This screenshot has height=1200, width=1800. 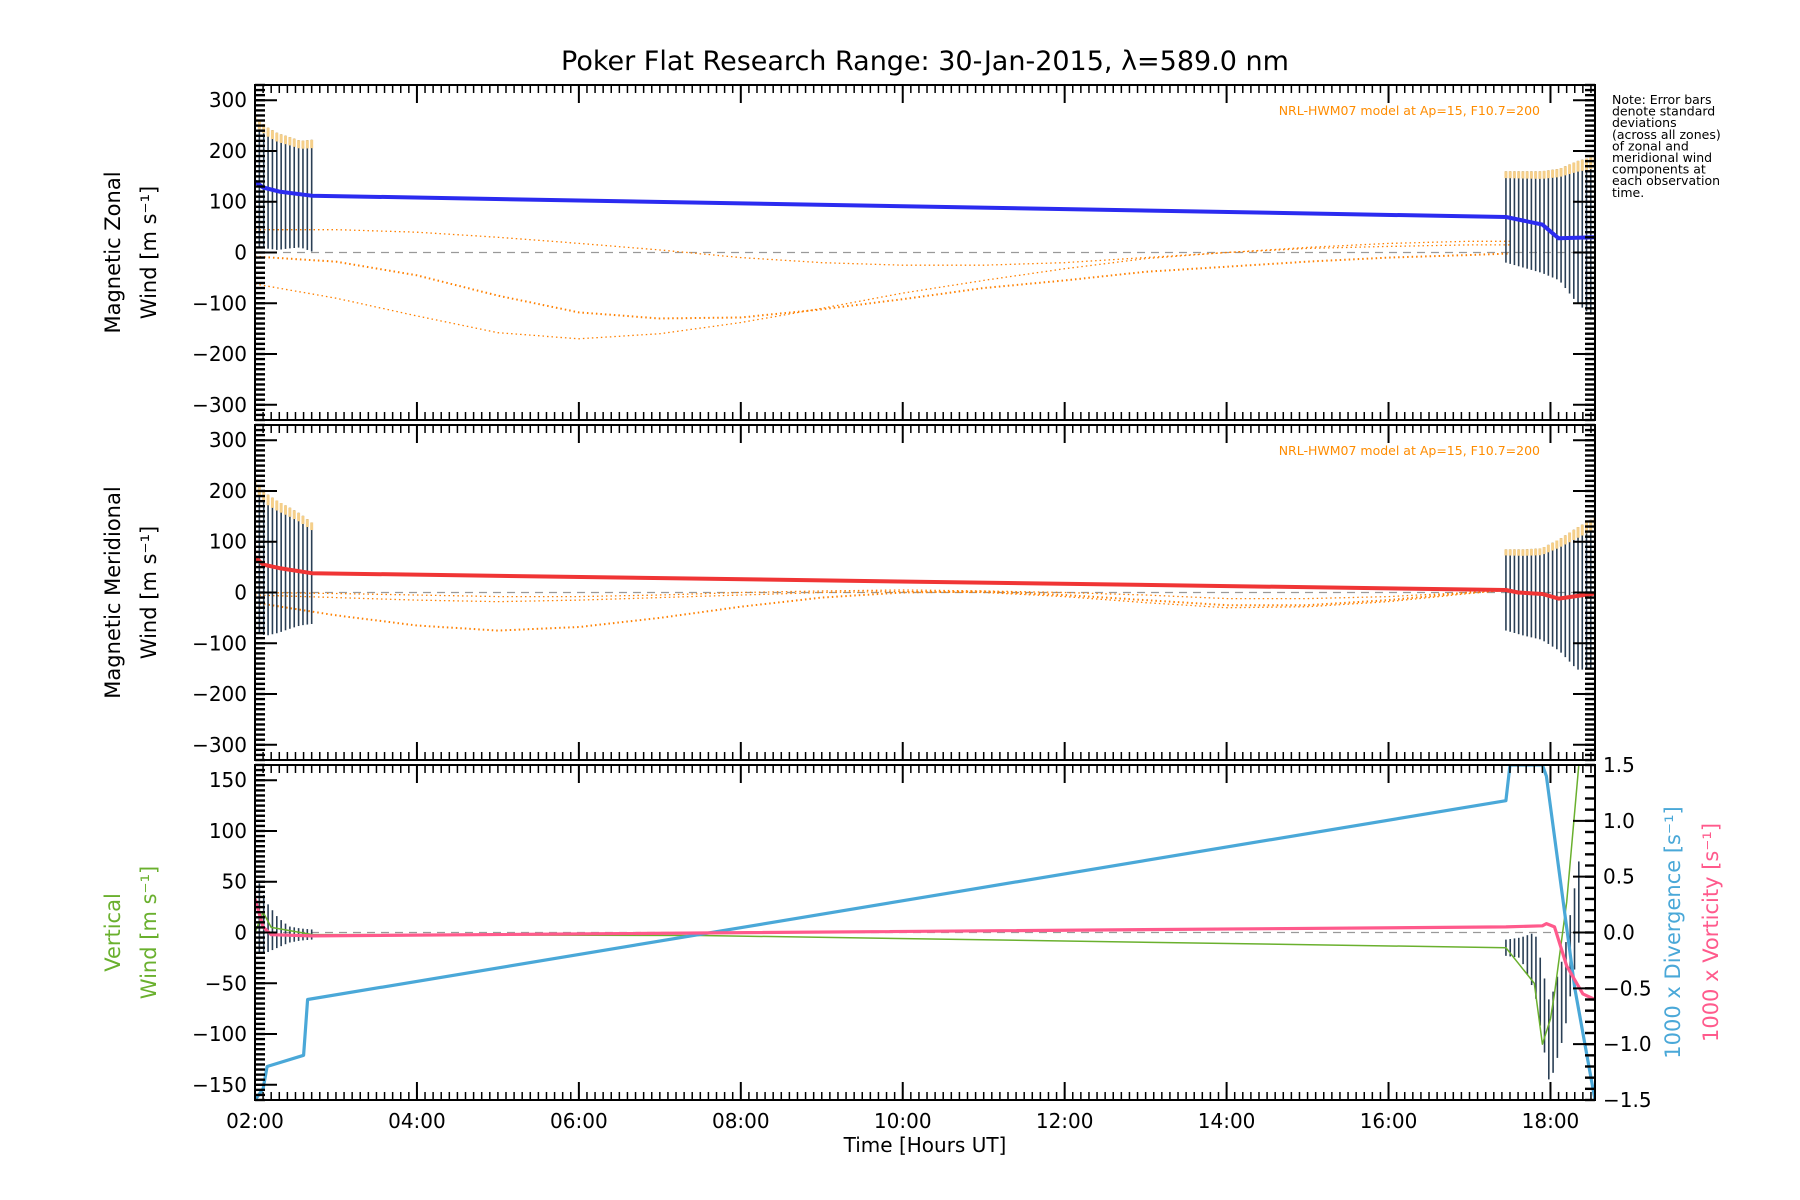 What do you see at coordinates (1627, 1044) in the screenshot?
I see `y2-tick-label: −1.0` at bounding box center [1627, 1044].